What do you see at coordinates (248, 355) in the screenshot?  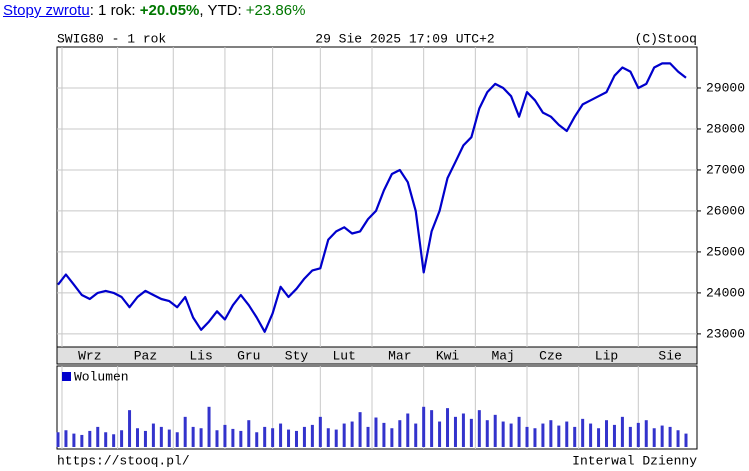 I see `x-tick-label: Gru` at bounding box center [248, 355].